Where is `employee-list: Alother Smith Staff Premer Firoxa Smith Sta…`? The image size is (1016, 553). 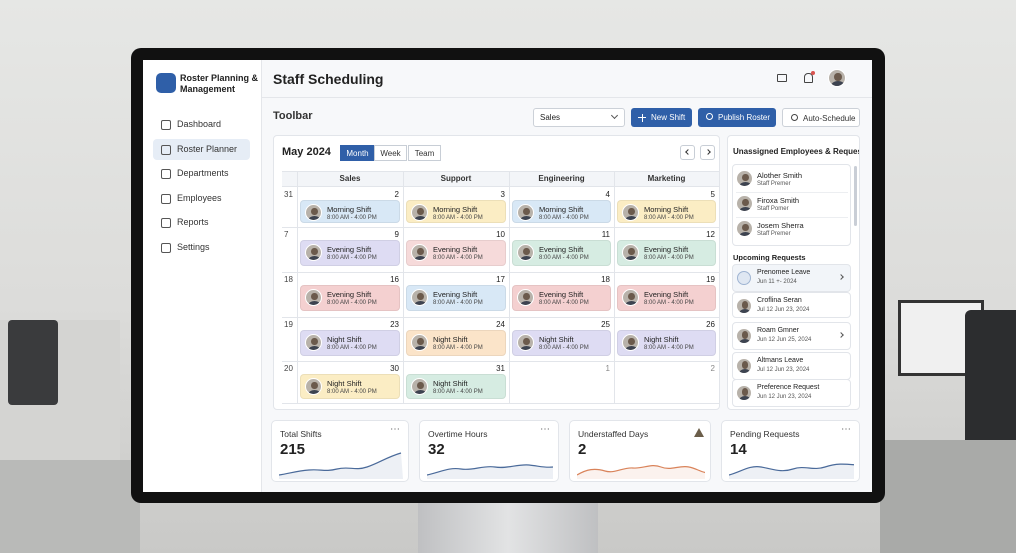
employee-list: Alother Smith Staff Premer Firoxa Smith Sta… is located at coordinates (791, 205).